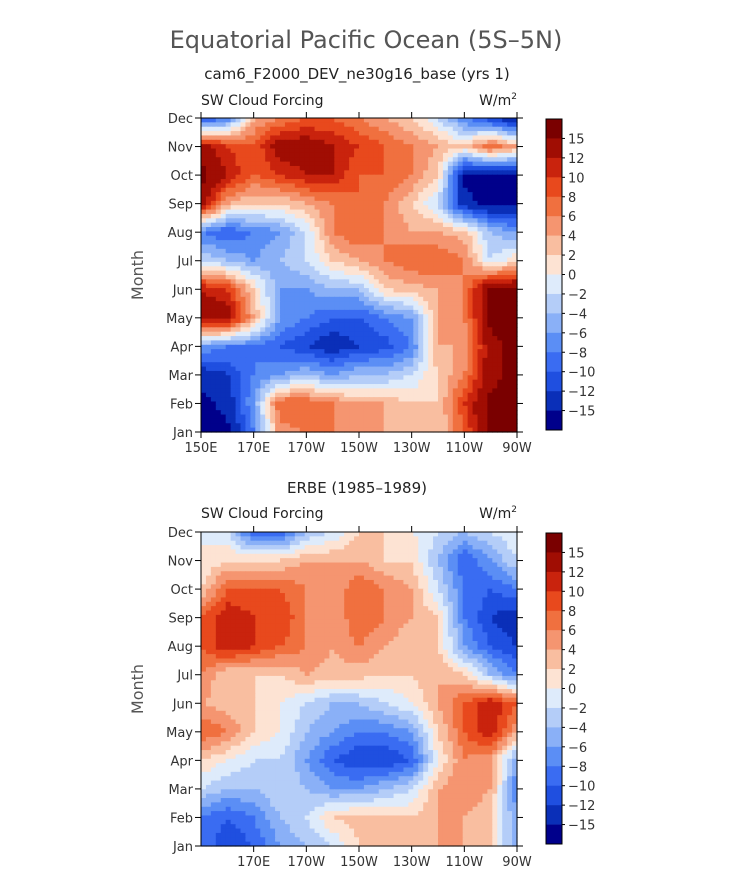 Image resolution: width=733 pixels, height=882 pixels. Describe the element at coordinates (554, 284) in the screenshot. I see `colorbar-swatch` at that location.